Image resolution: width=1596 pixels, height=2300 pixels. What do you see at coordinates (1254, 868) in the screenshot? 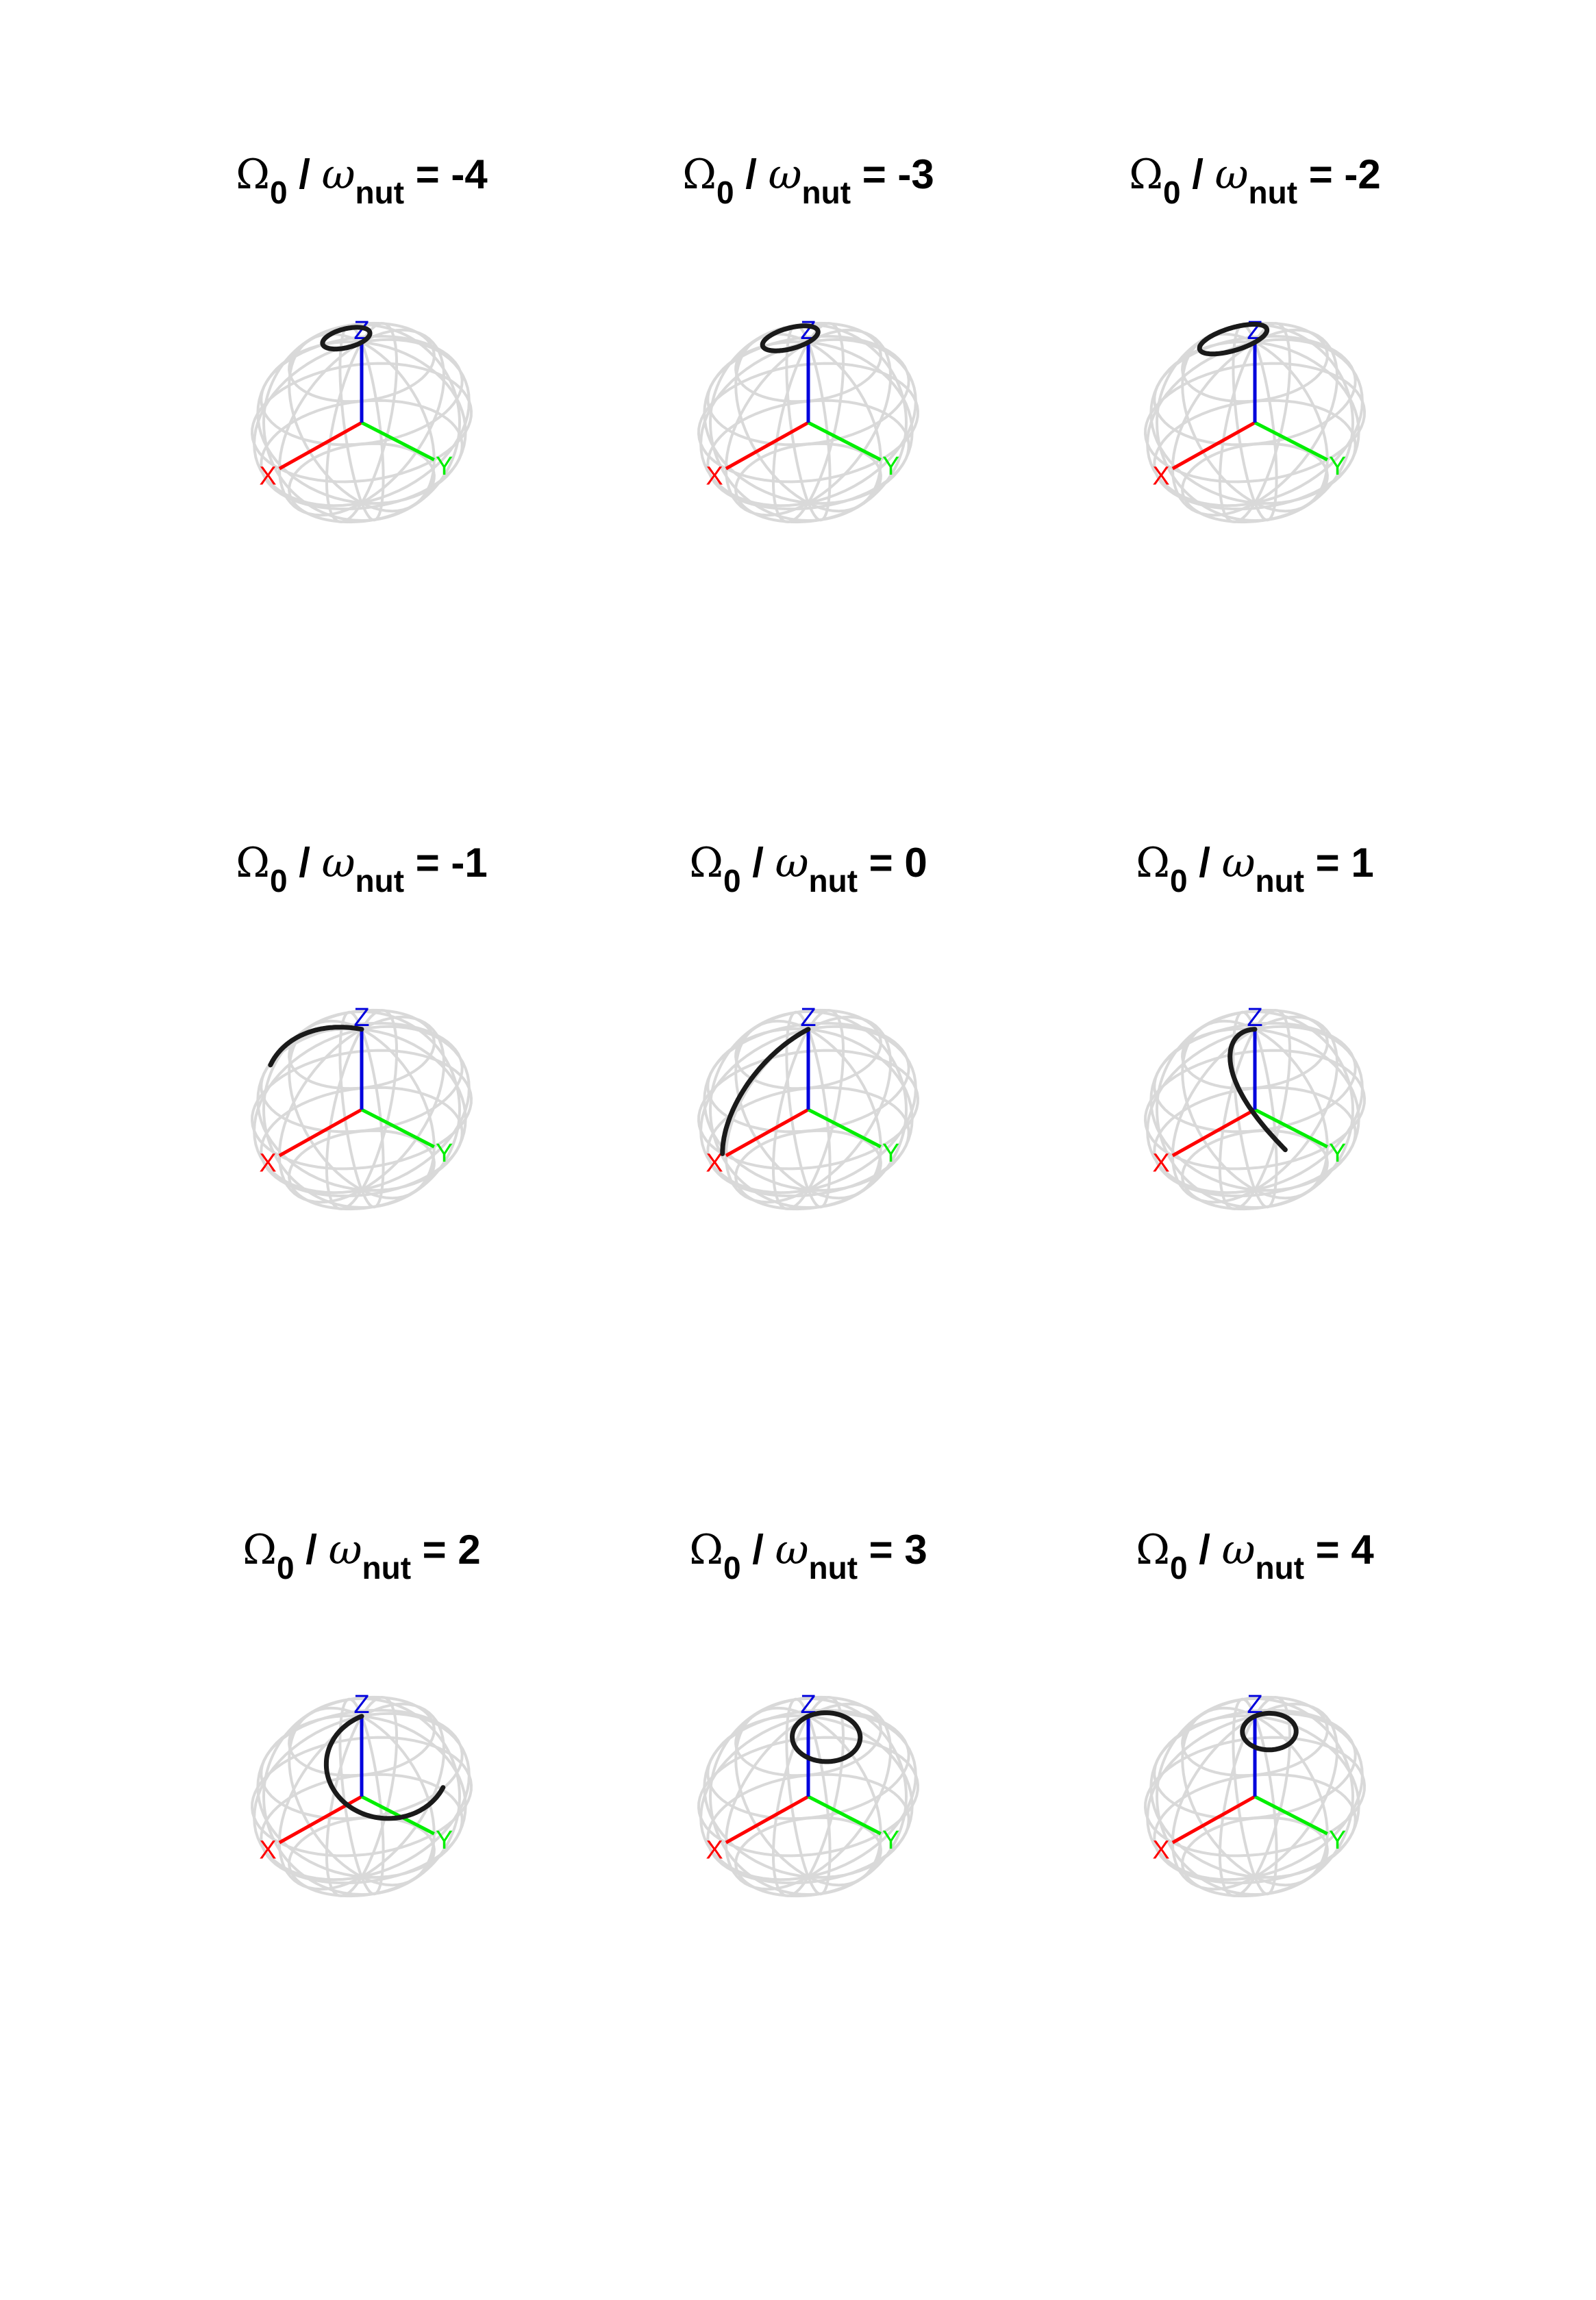
I see `panel-title: Ω0 / ωnut = 1` at bounding box center [1254, 868].